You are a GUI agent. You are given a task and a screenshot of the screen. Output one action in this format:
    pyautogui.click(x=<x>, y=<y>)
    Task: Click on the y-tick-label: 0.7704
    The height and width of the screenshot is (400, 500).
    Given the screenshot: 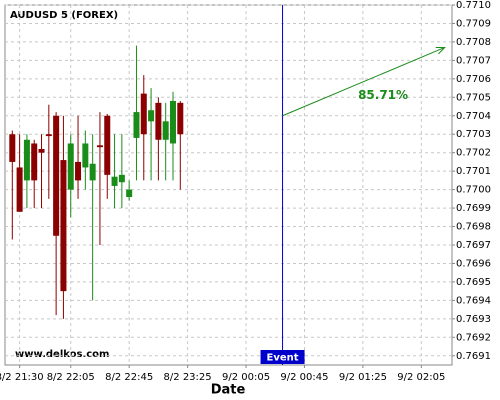 What is the action you would take?
    pyautogui.click(x=473, y=116)
    